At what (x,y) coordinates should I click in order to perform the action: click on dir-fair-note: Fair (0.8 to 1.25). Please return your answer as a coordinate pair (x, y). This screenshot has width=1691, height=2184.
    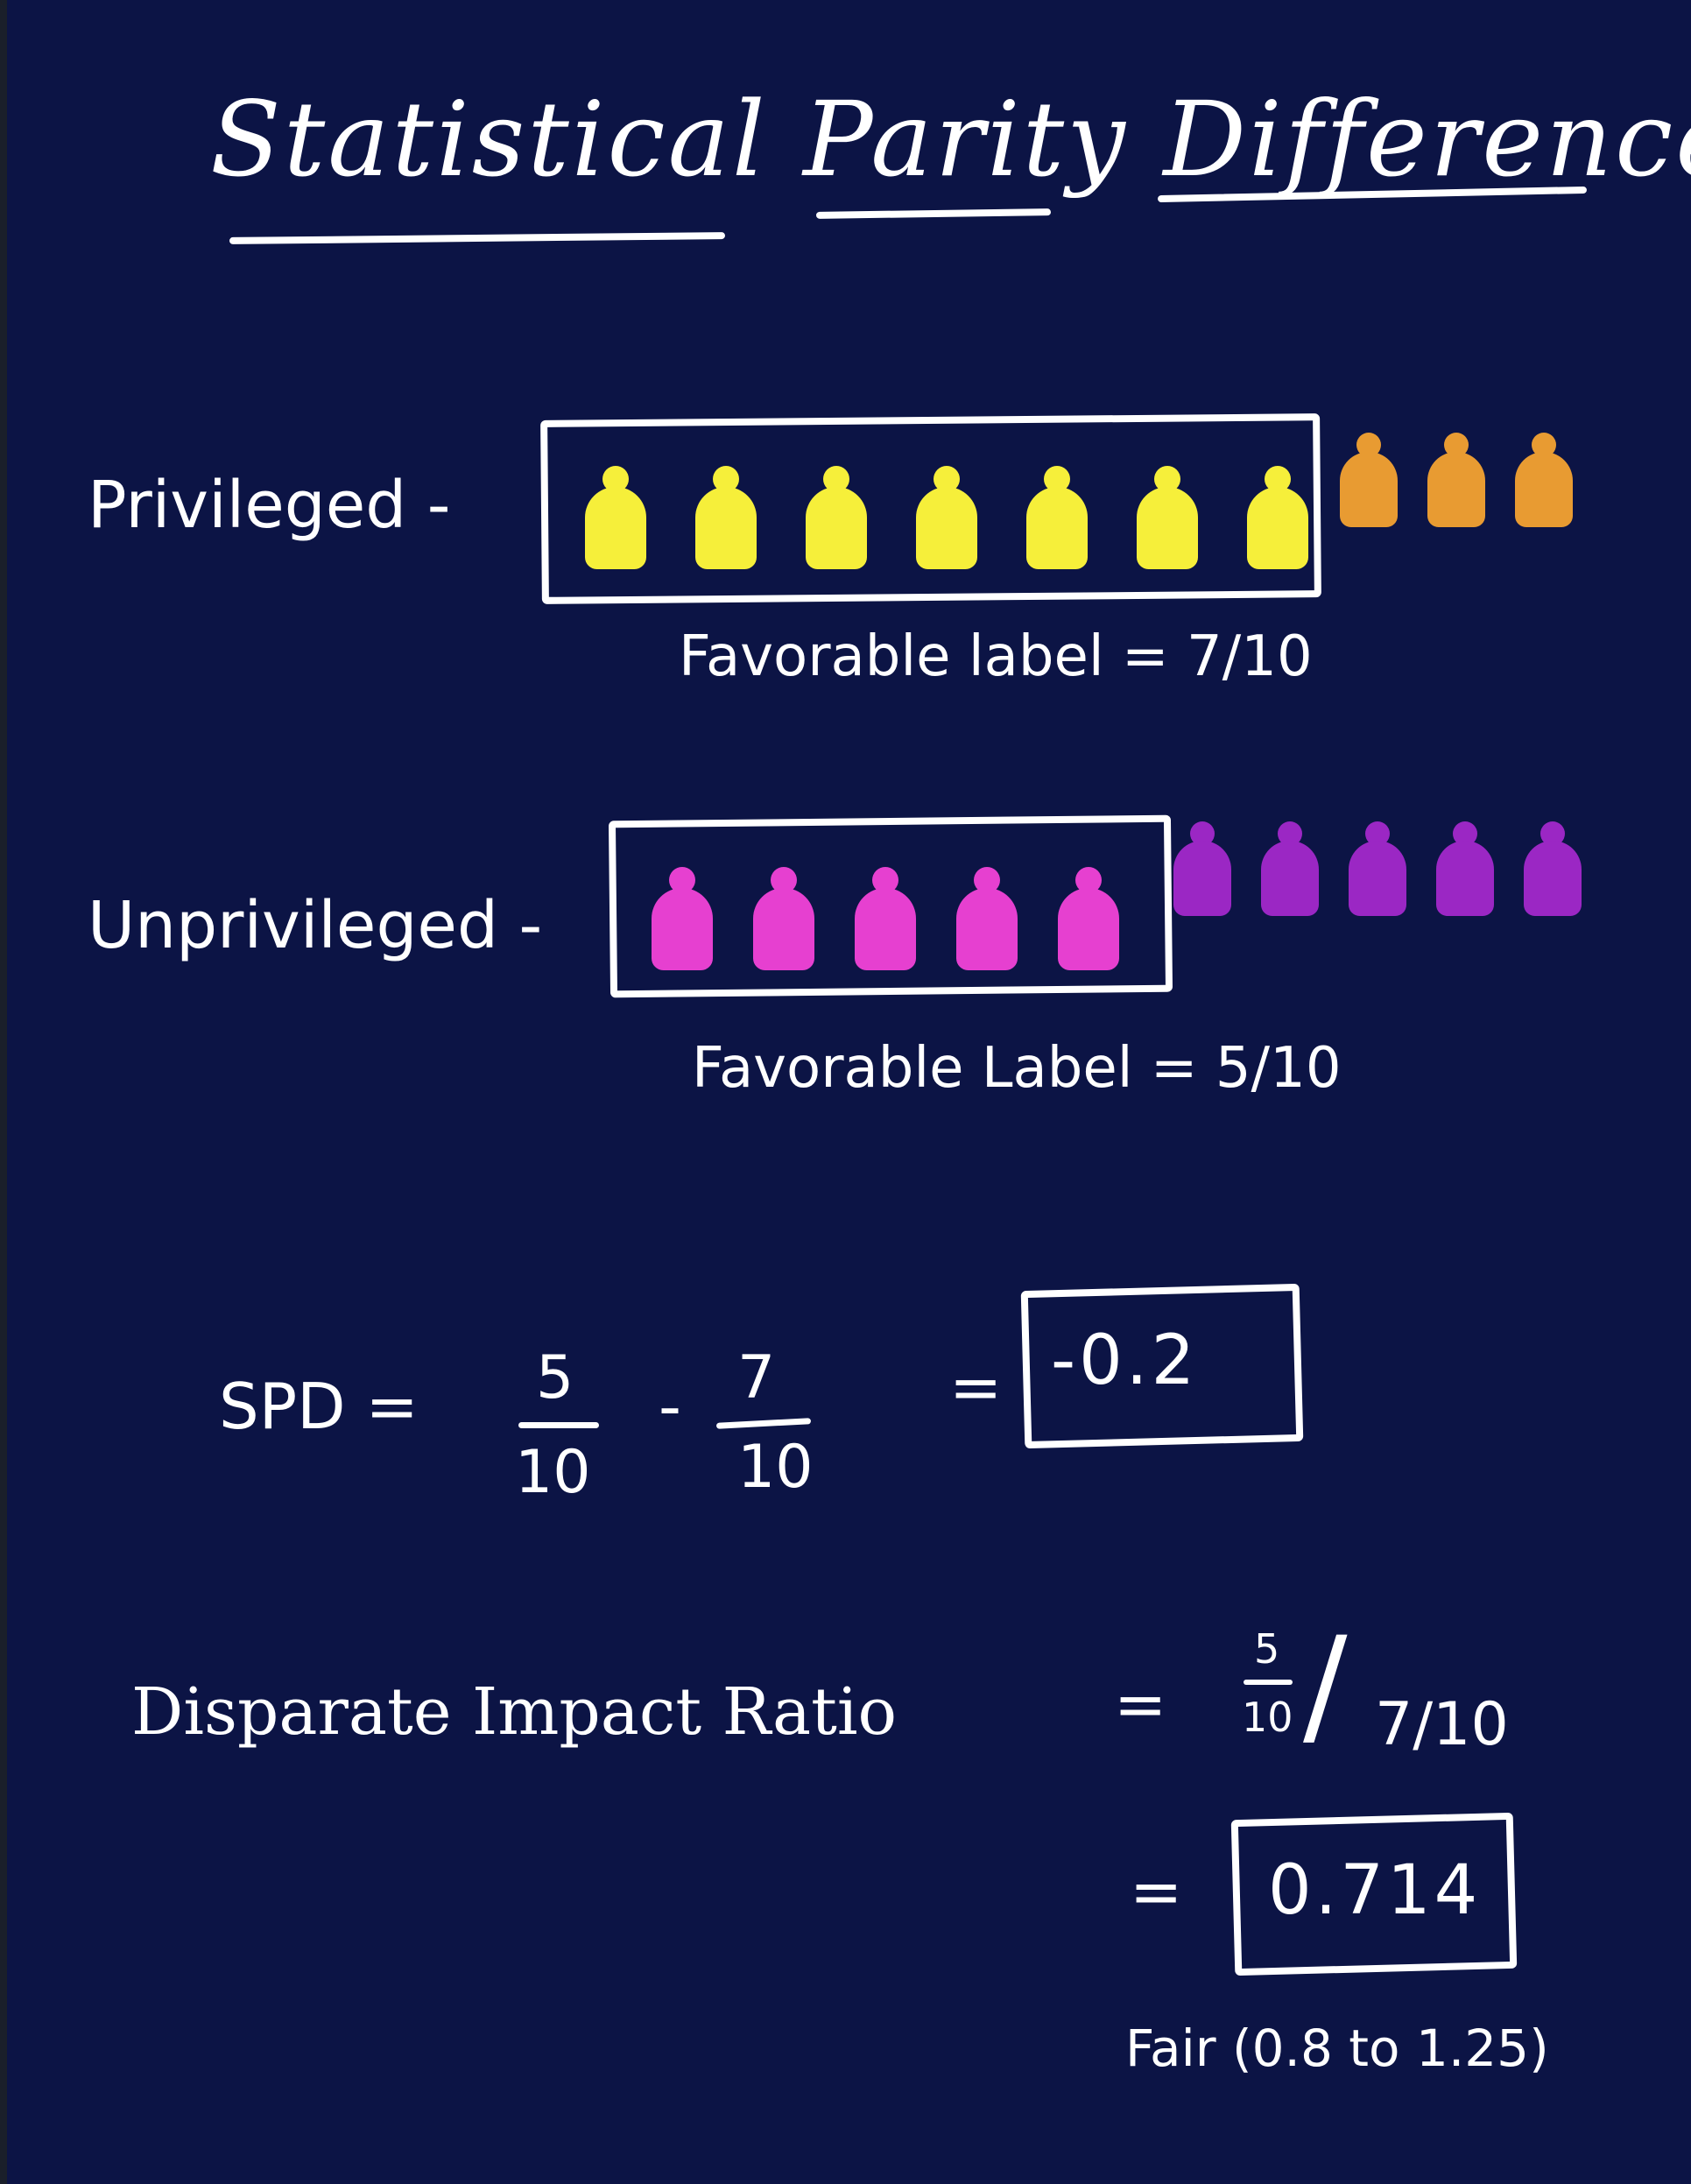
    Looking at the image, I should click on (1337, 2048).